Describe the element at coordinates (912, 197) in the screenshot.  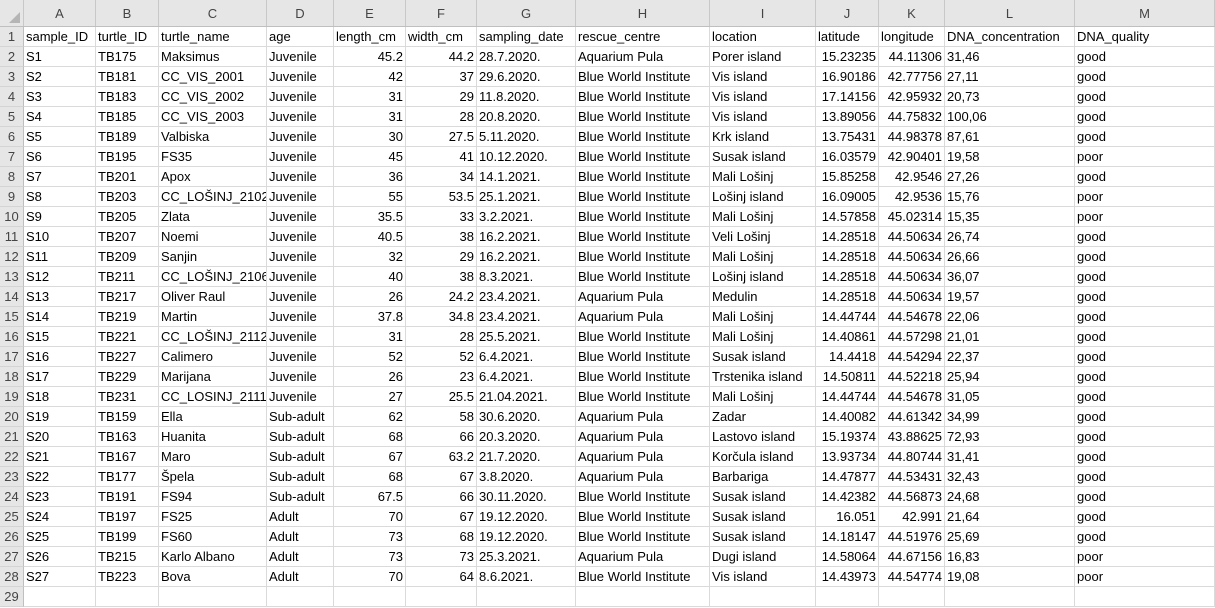
I see `table-cell: 42.9536` at that location.